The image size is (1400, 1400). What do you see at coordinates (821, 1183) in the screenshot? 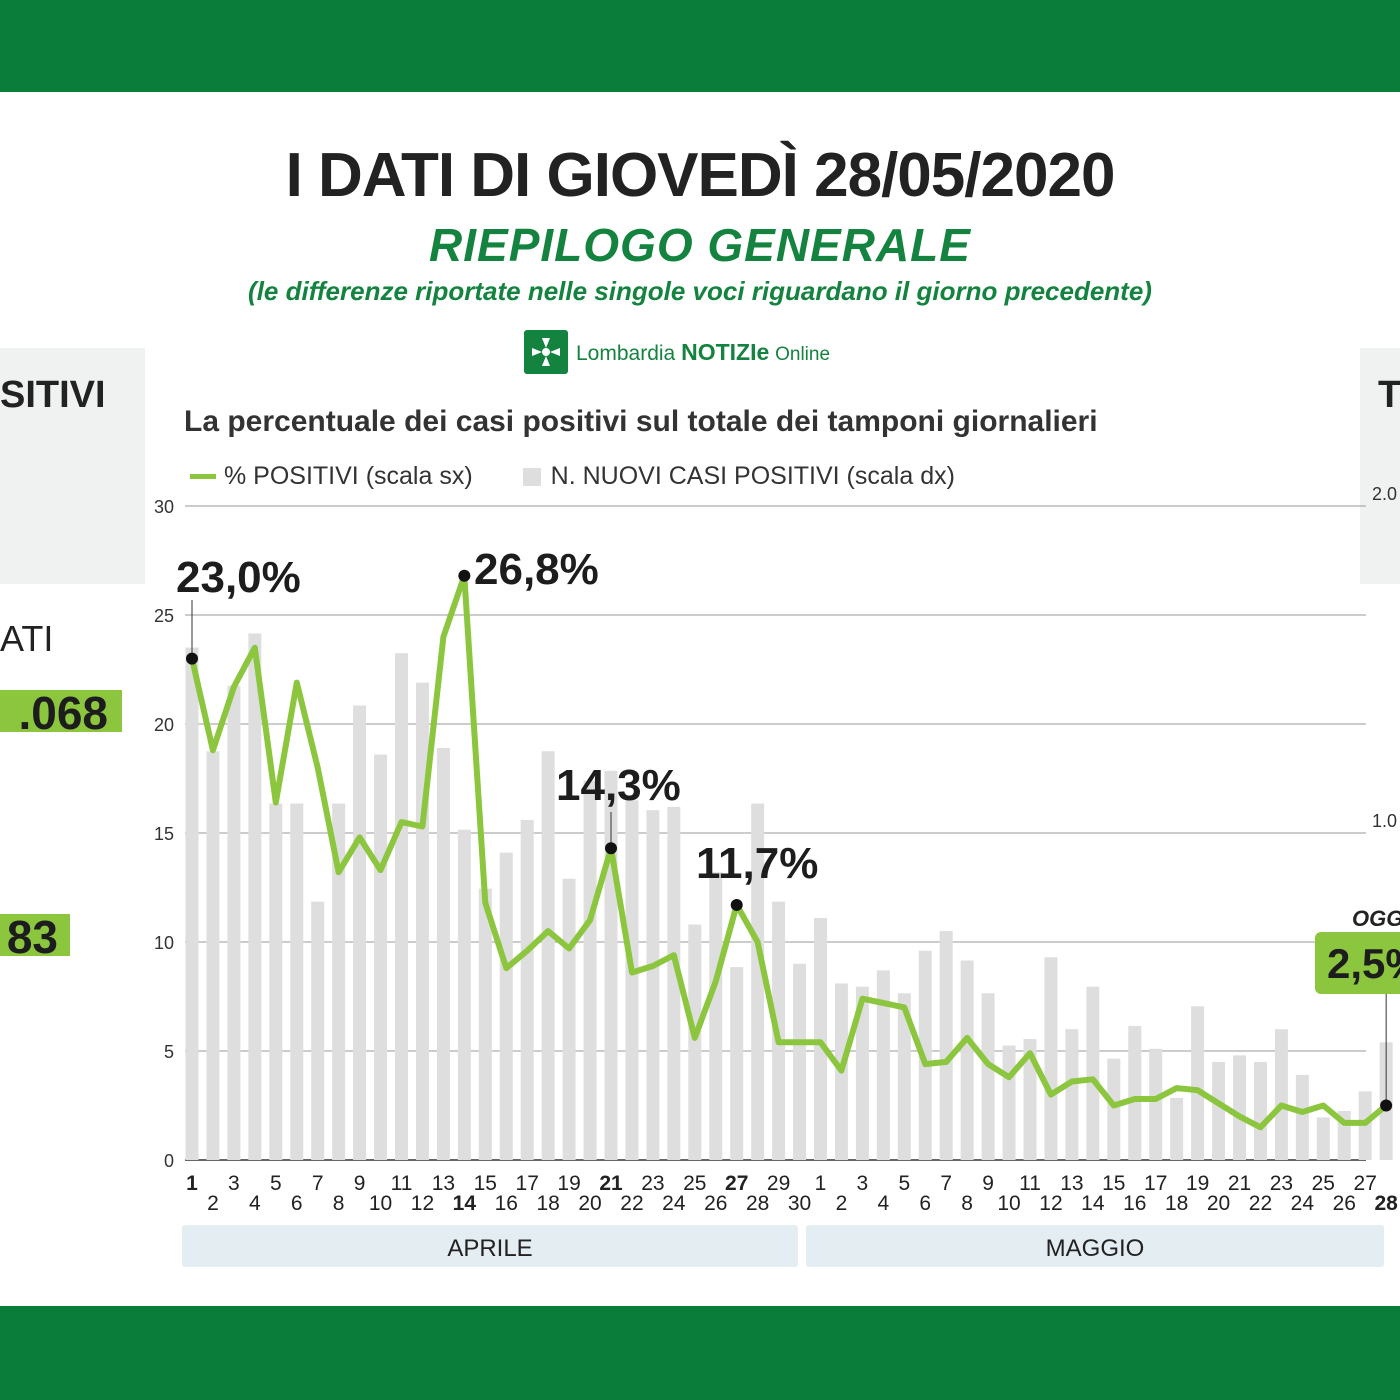
I see `x-tick-label: 1` at bounding box center [821, 1183].